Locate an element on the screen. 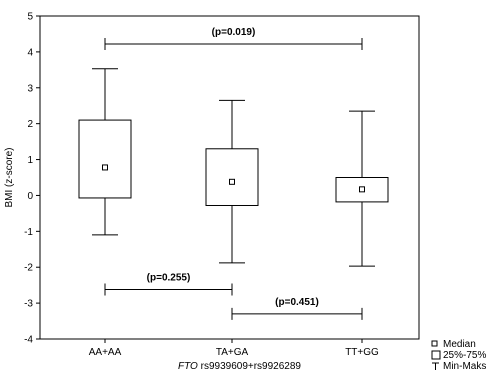  annotation-2: (p=0.255) is located at coordinates (168, 284).